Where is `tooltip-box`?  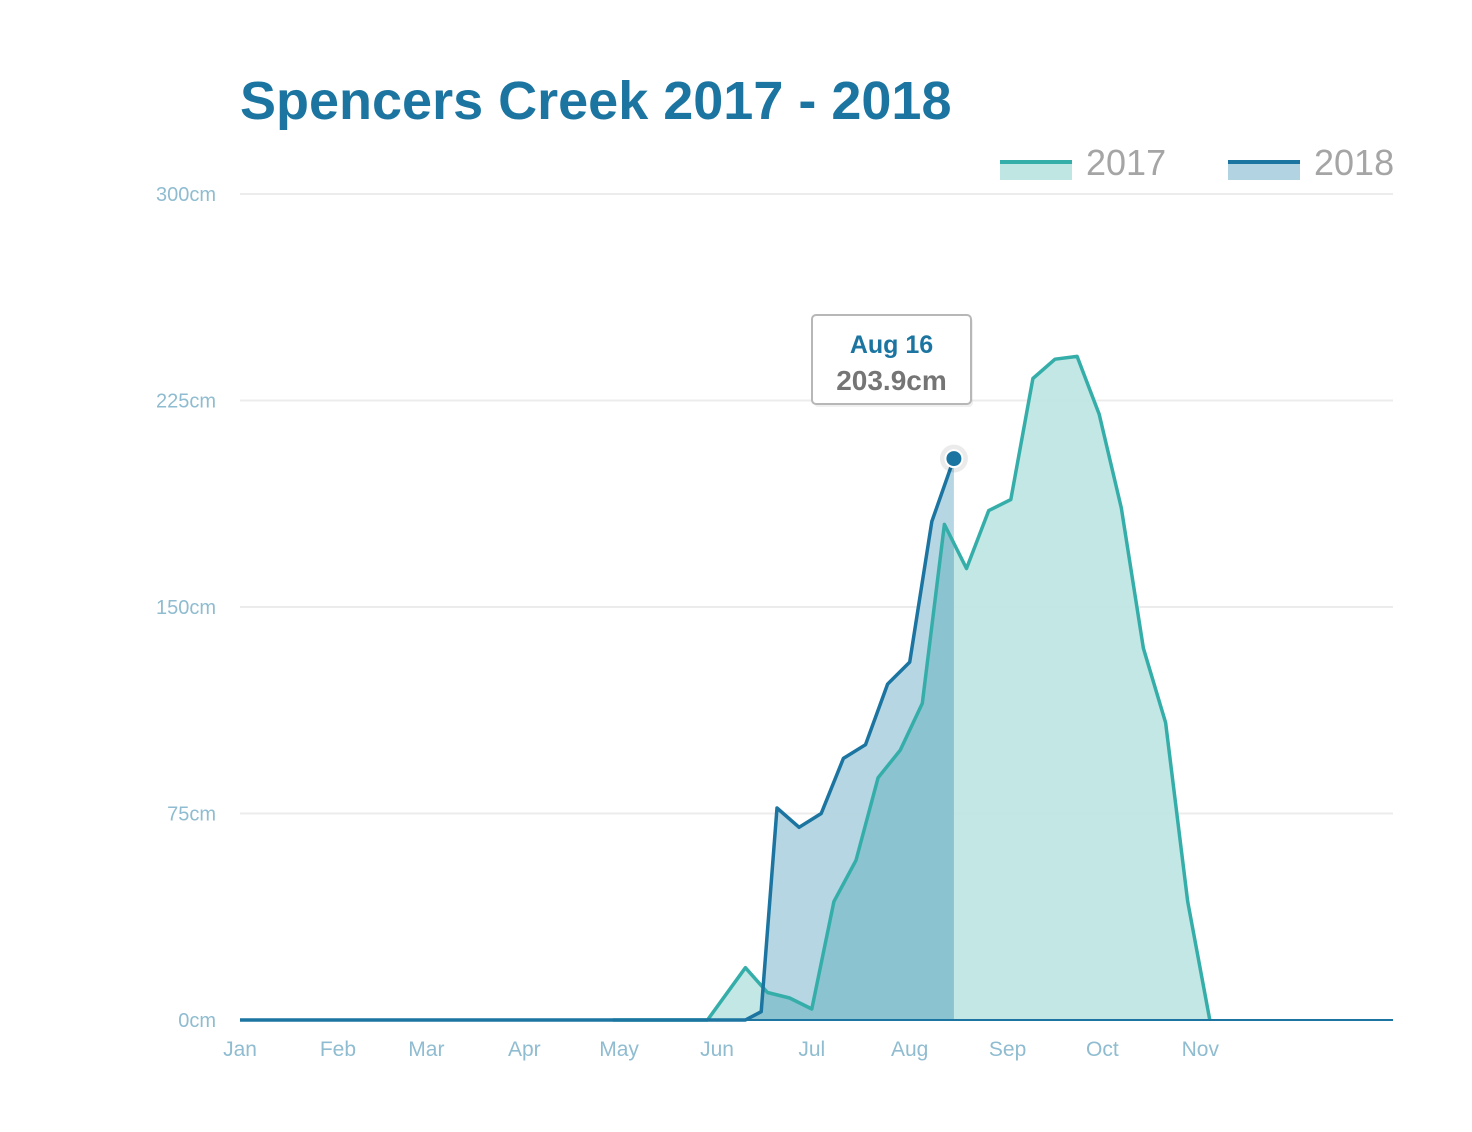 tooltip-box is located at coordinates (891, 359).